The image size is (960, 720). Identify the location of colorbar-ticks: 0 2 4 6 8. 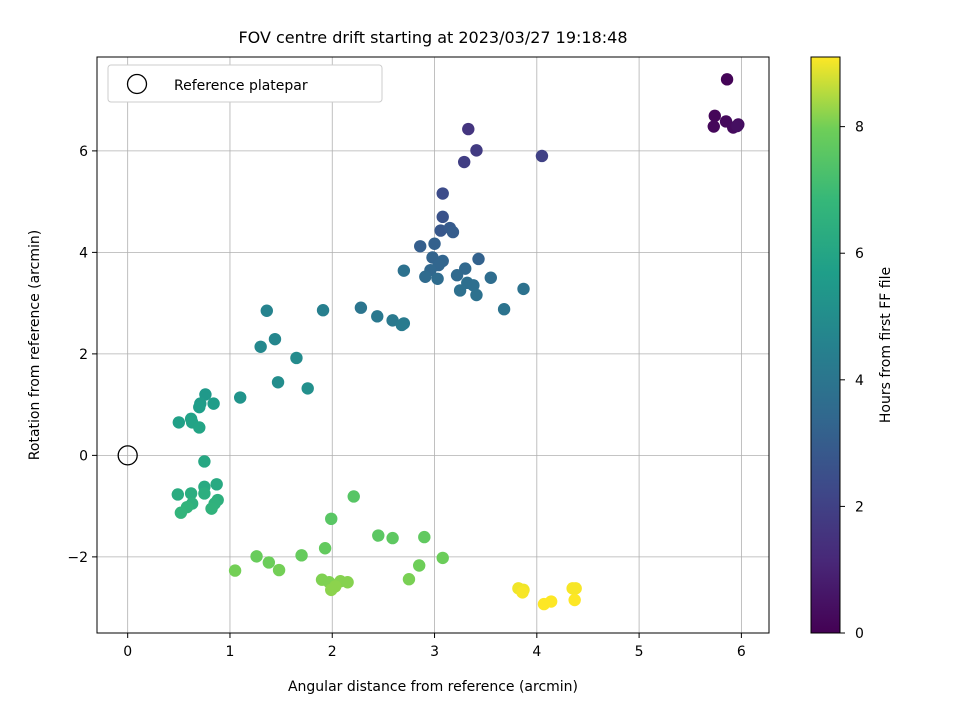
(852, 381).